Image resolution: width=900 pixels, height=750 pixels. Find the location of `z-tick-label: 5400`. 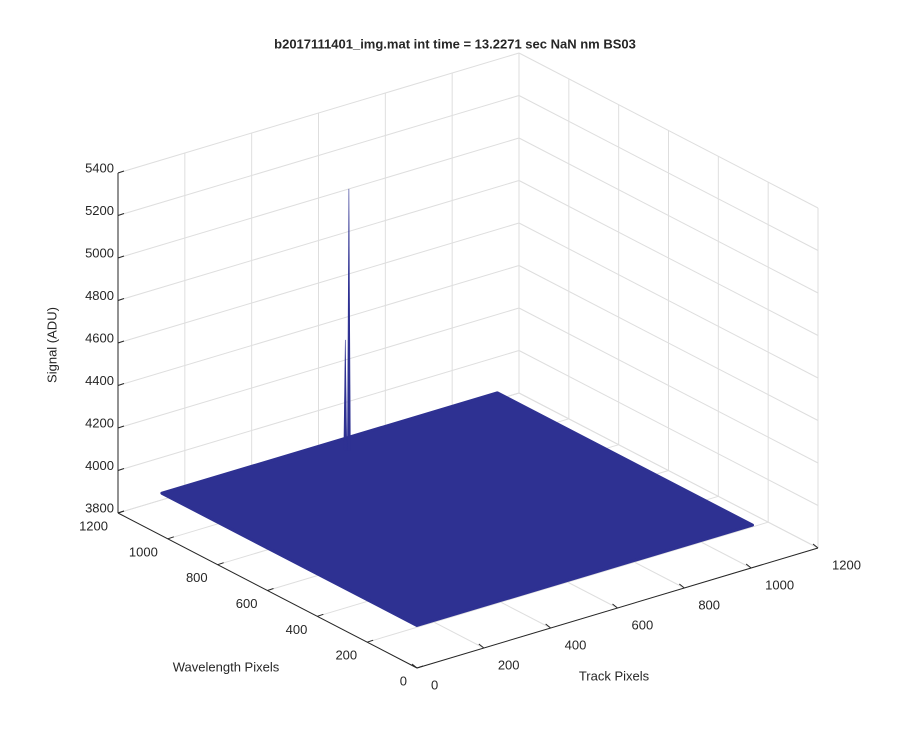

z-tick-label: 5400 is located at coordinates (99, 167).